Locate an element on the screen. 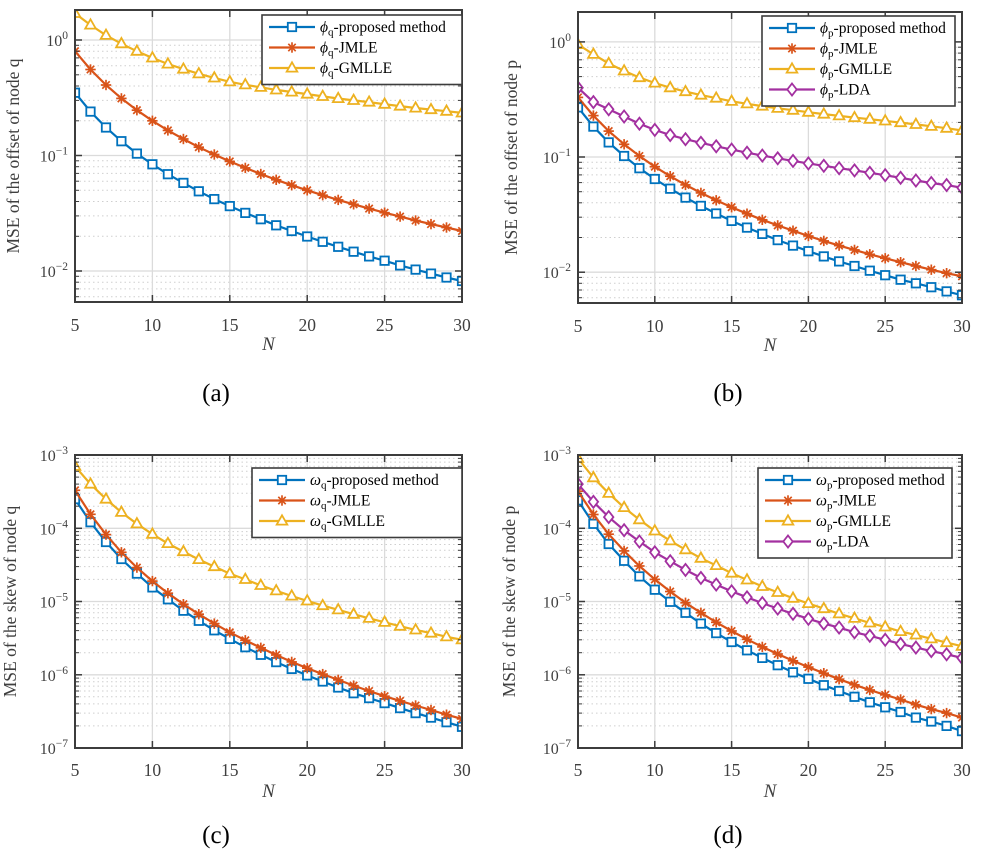 The width and height of the screenshot is (982, 866). series-d-lda is located at coordinates (770, 571).